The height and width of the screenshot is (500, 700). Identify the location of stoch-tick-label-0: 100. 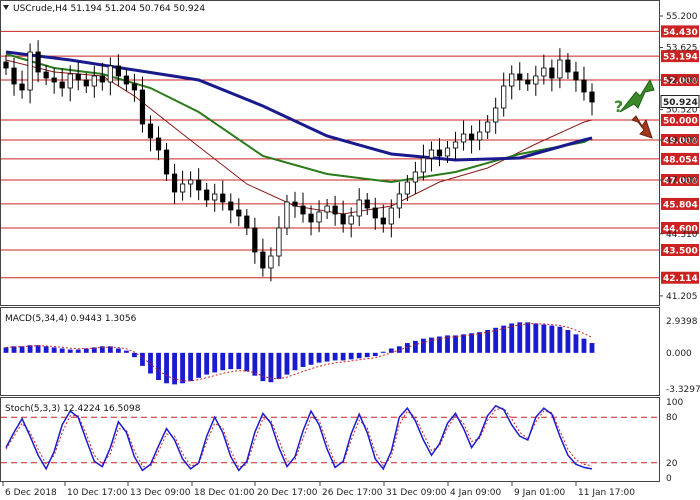
(674, 403).